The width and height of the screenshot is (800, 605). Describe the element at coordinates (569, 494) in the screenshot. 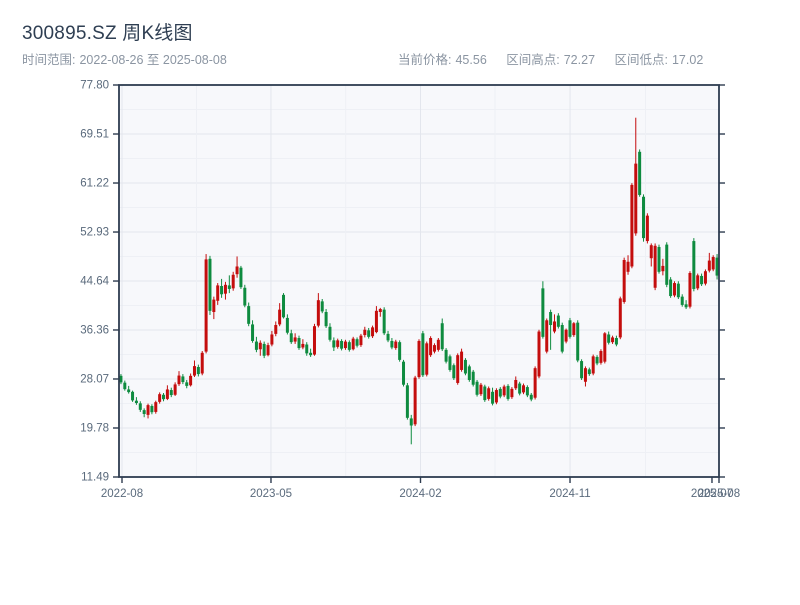

I see `x-tick-label: 2024-11` at that location.